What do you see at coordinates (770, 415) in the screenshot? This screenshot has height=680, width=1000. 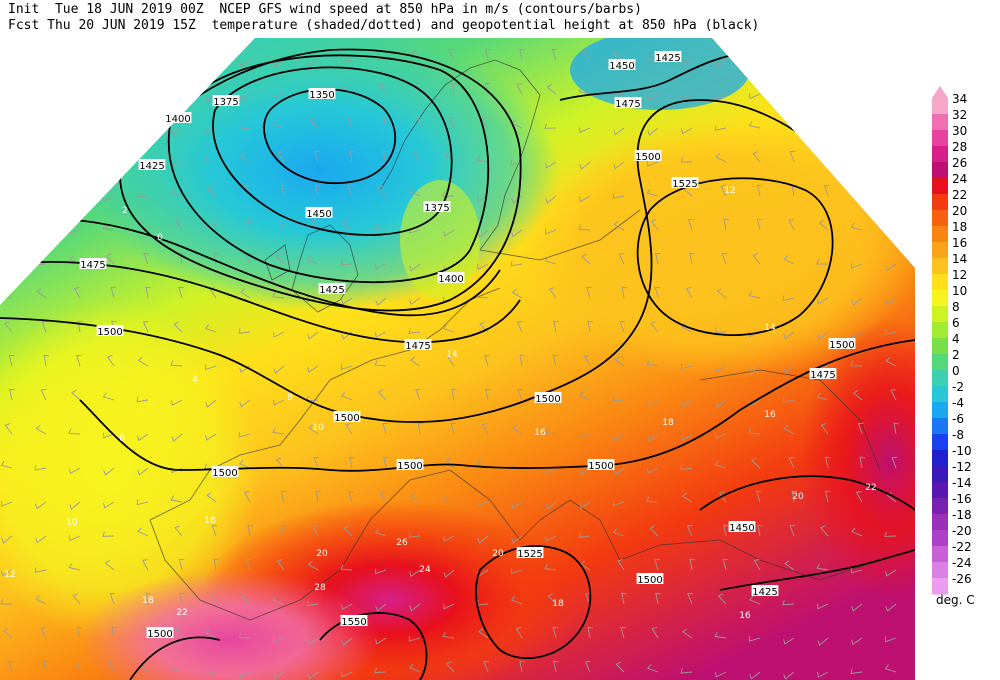 I see `temperature-isotherm-label: 16` at bounding box center [770, 415].